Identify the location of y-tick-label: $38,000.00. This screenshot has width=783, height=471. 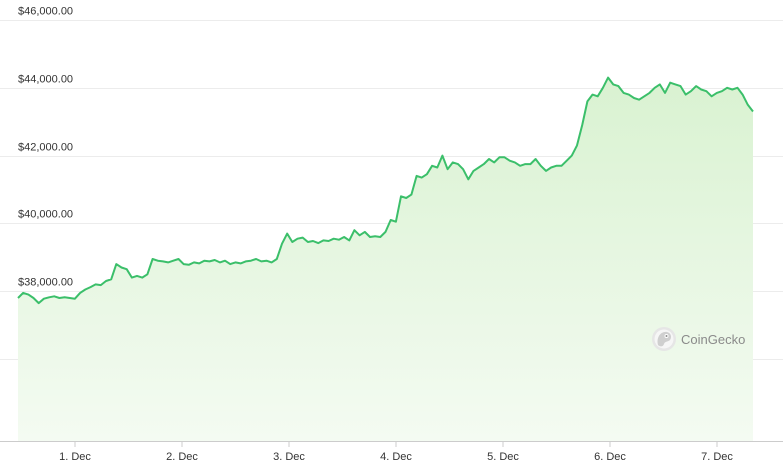
(45, 283).